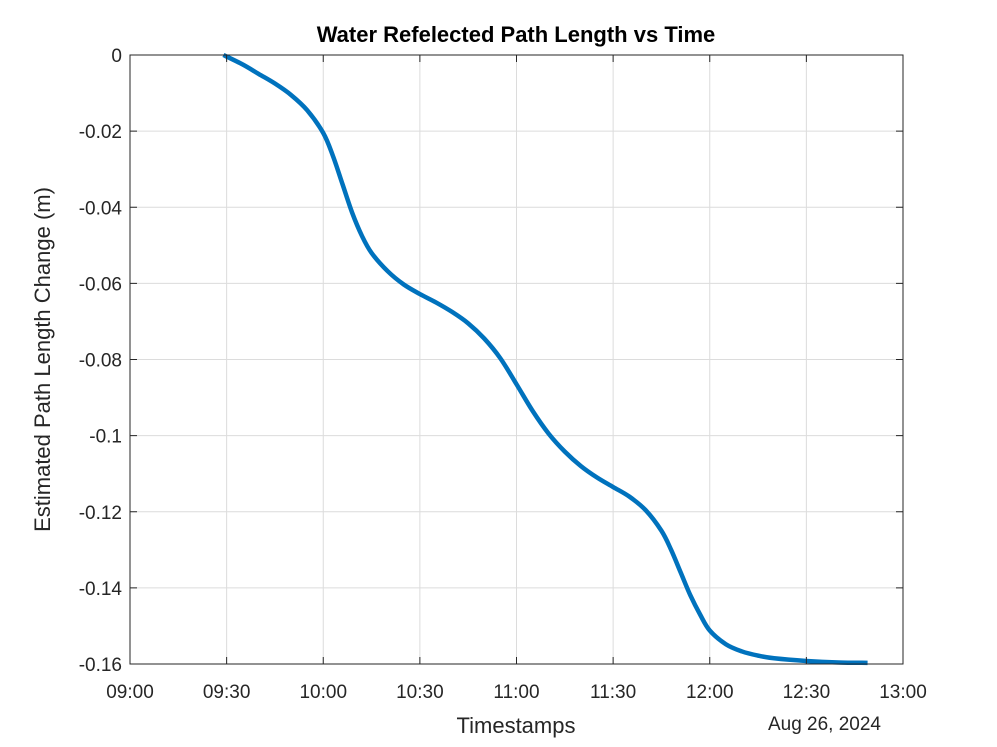  I want to click on x-tick-label: 09:00, so click(130, 692).